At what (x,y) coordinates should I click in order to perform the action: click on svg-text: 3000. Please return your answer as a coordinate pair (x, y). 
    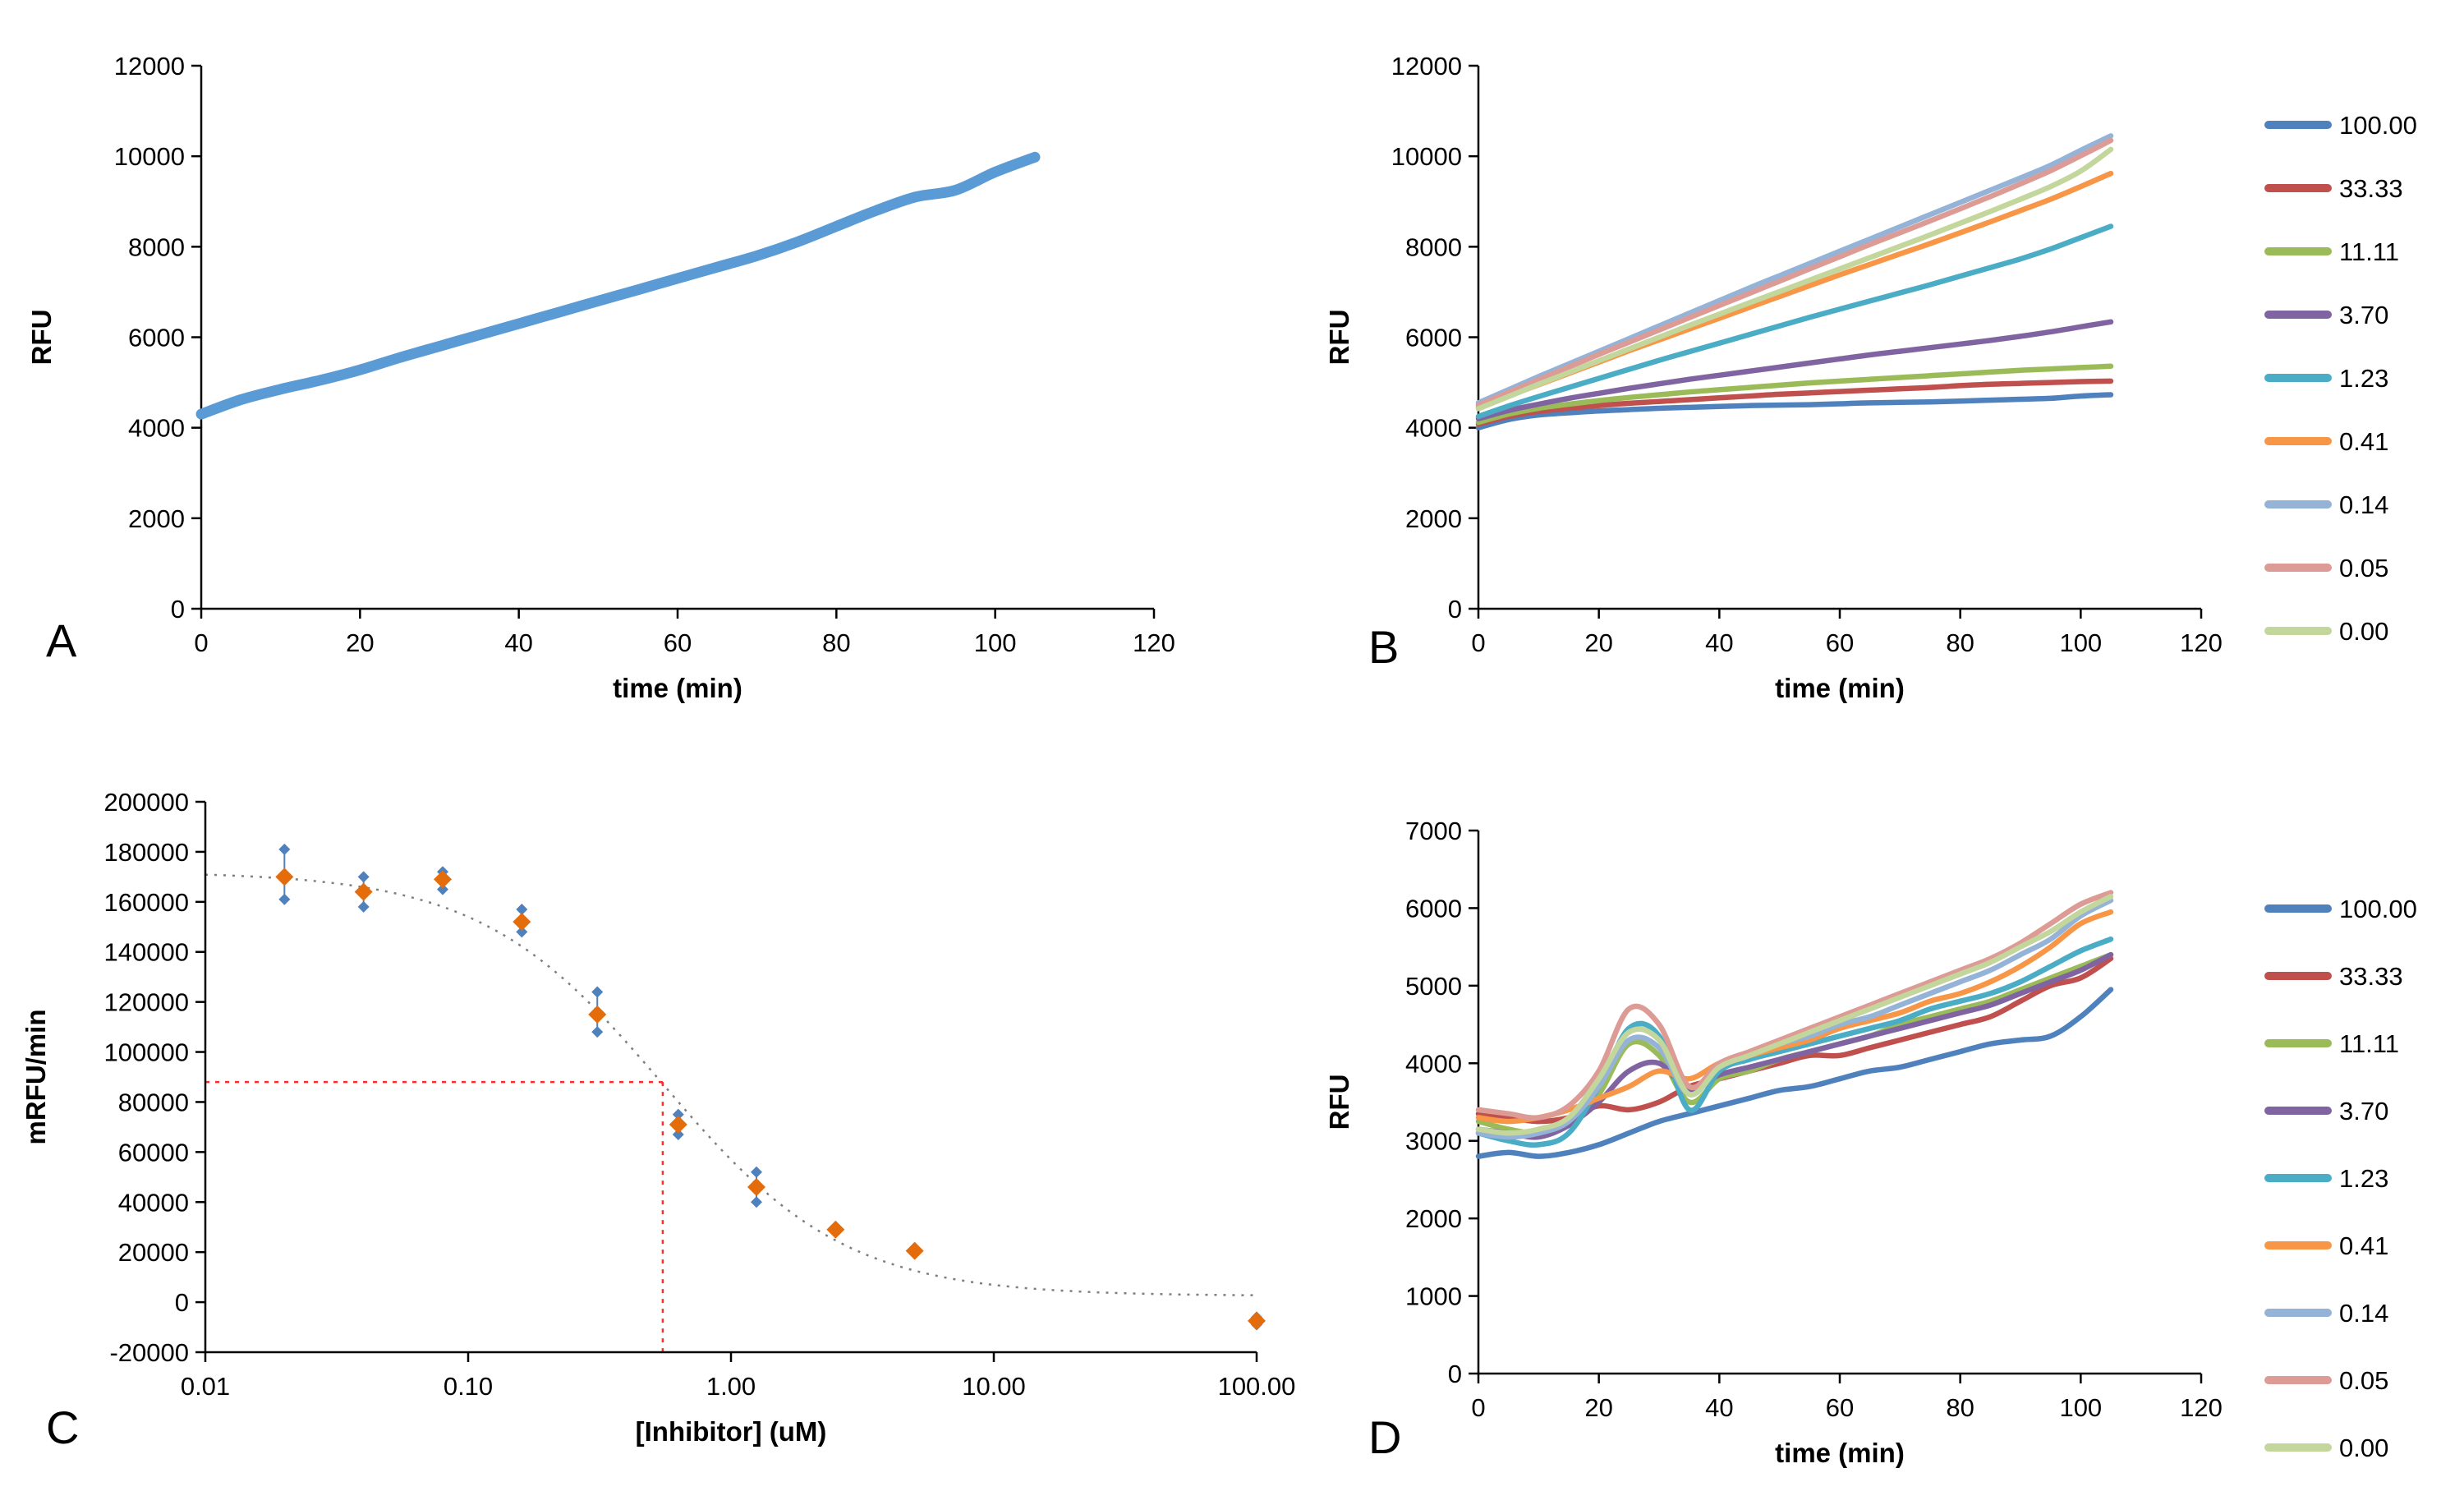
    Looking at the image, I should click on (1433, 1141).